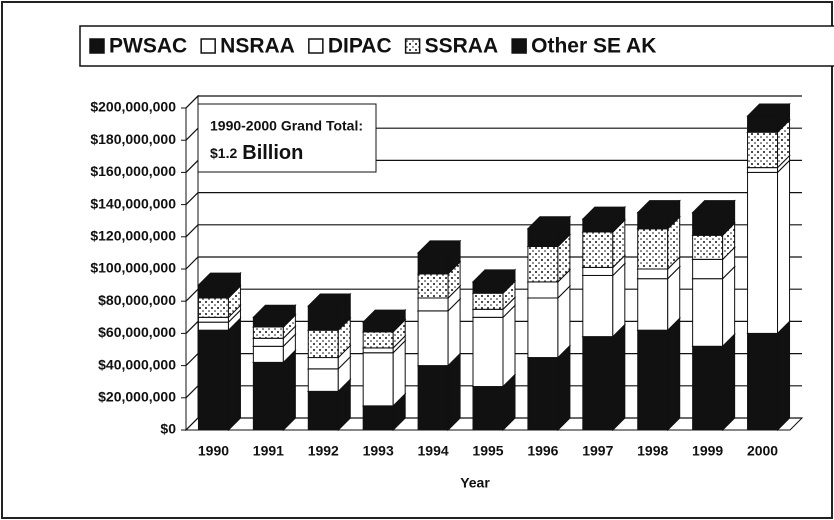  What do you see at coordinates (323, 451) in the screenshot?
I see `x-tick-label: 1992` at bounding box center [323, 451].